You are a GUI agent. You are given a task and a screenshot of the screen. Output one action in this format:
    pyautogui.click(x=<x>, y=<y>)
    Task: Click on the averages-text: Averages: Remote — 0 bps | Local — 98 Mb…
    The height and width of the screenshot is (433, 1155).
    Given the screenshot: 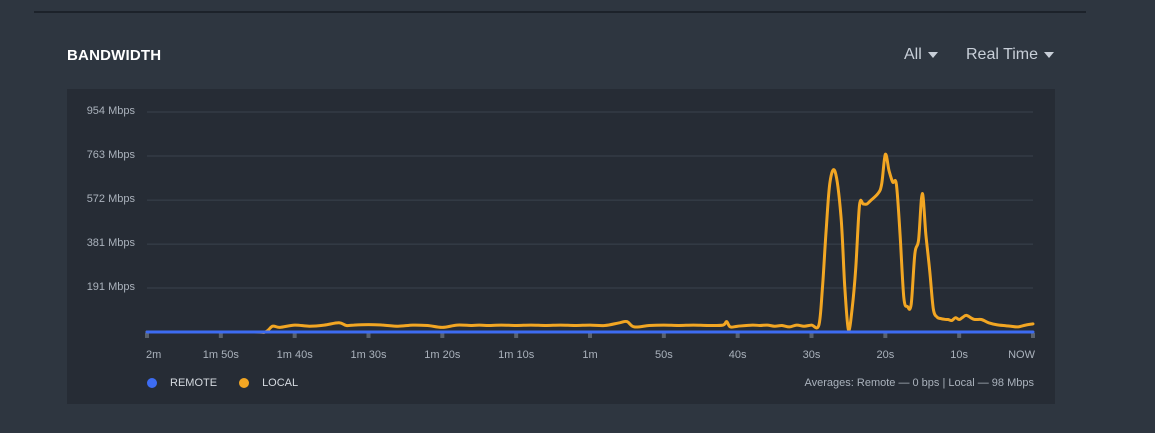 What is the action you would take?
    pyautogui.click(x=919, y=383)
    